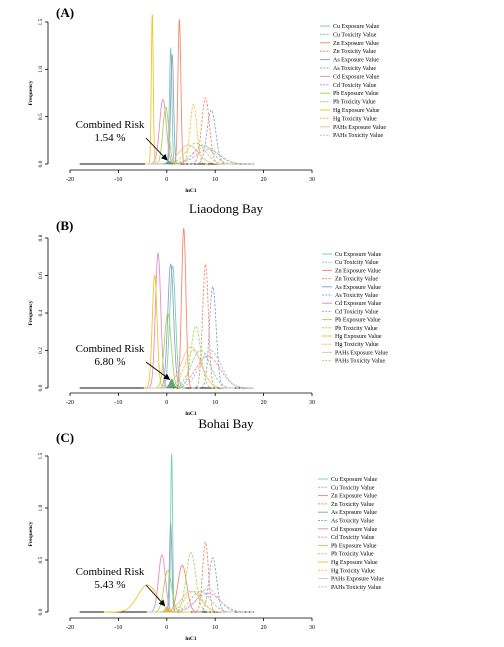 The height and width of the screenshot is (647, 504). I want to click on panel-title: Liaodong Bay, so click(226, 208).